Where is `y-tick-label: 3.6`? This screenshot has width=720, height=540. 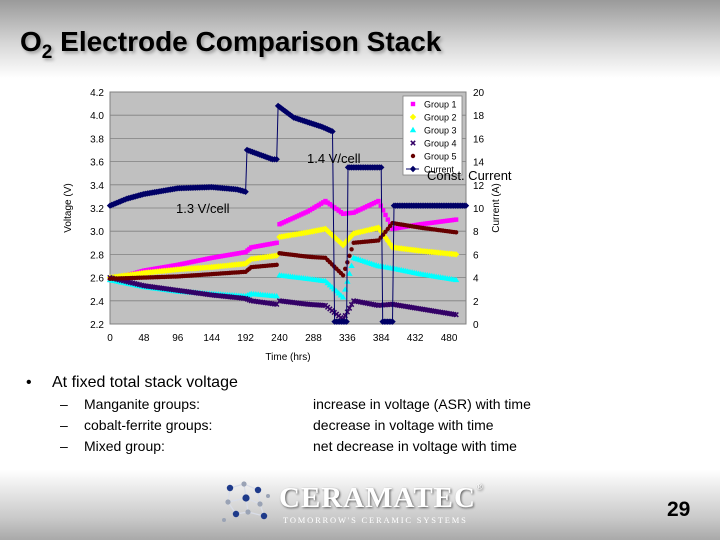 y-tick-label: 3.6 is located at coordinates (97, 163).